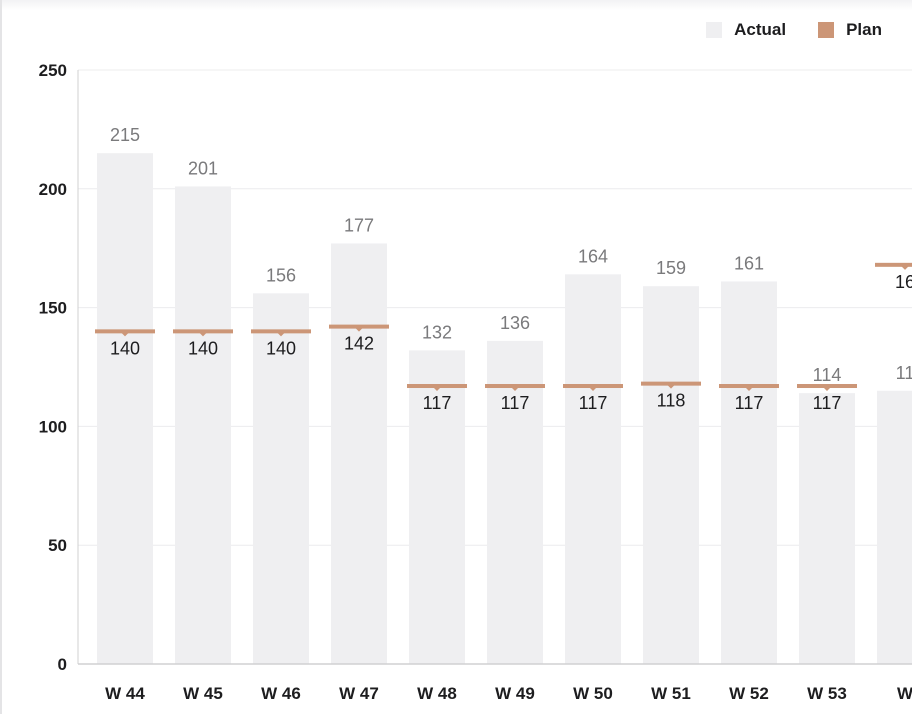 Image resolution: width=912 pixels, height=714 pixels. Describe the element at coordinates (515, 693) in the screenshot. I see `x-tick-label: W 49` at that location.